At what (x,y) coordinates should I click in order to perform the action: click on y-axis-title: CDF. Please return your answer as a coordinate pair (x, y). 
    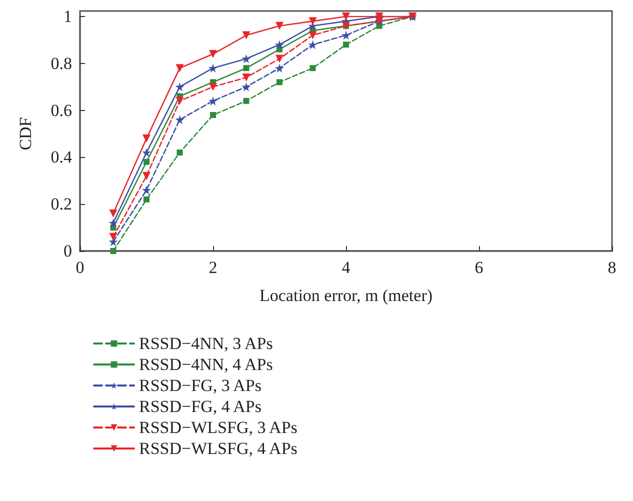
    Looking at the image, I should click on (25, 133).